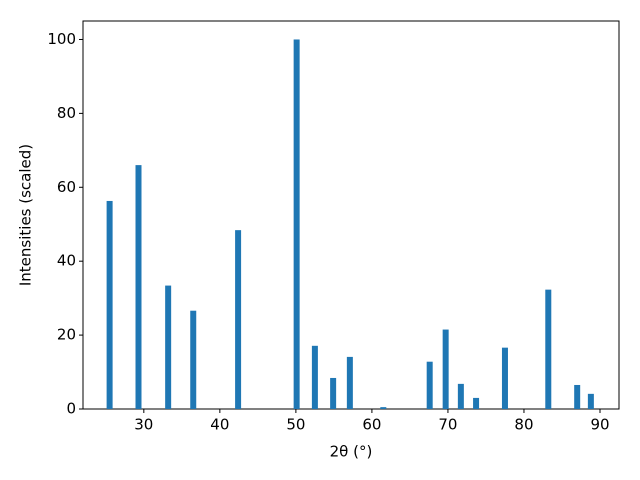 The height and width of the screenshot is (480, 640). What do you see at coordinates (447, 425) in the screenshot?
I see `x-tick-label: 70` at bounding box center [447, 425].